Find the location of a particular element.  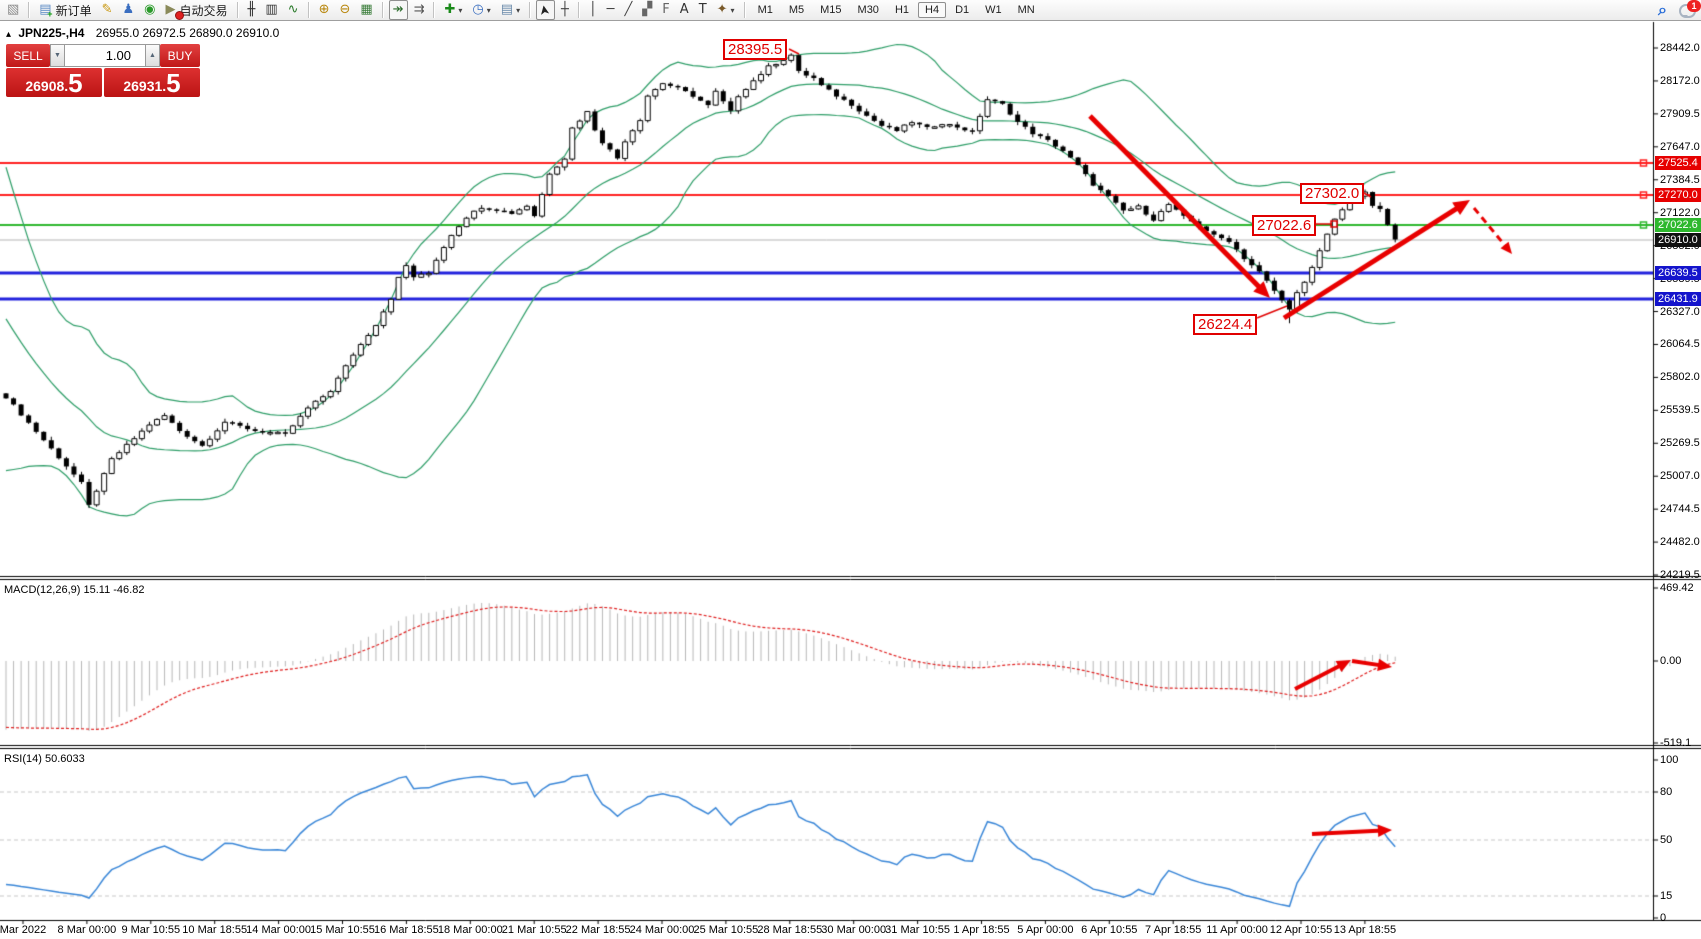

buy-price-main: 26931 is located at coordinates (143, 86).